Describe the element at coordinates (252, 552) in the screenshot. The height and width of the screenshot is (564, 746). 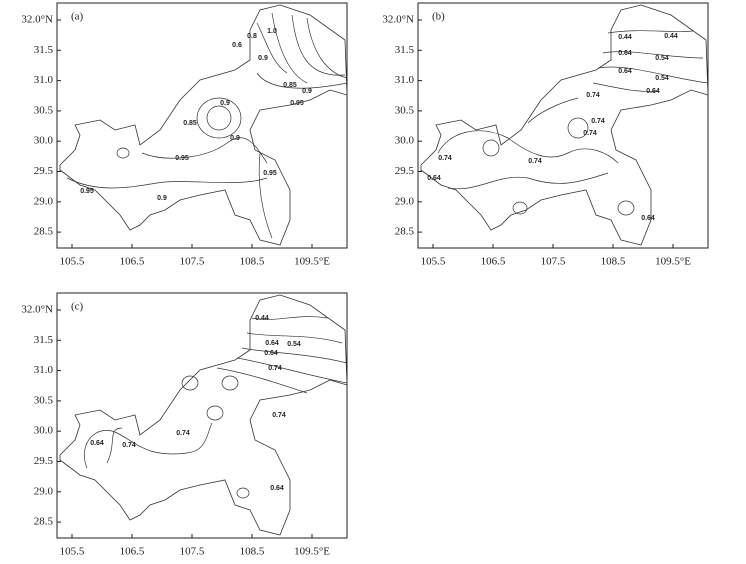
I see `x-tick-label: 108.5` at that location.